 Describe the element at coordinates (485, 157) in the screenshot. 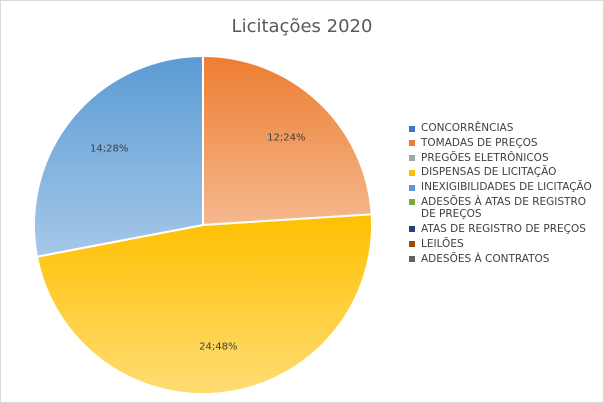

I see `legend-label: PREGÕES ELETRÔNICOS` at that location.